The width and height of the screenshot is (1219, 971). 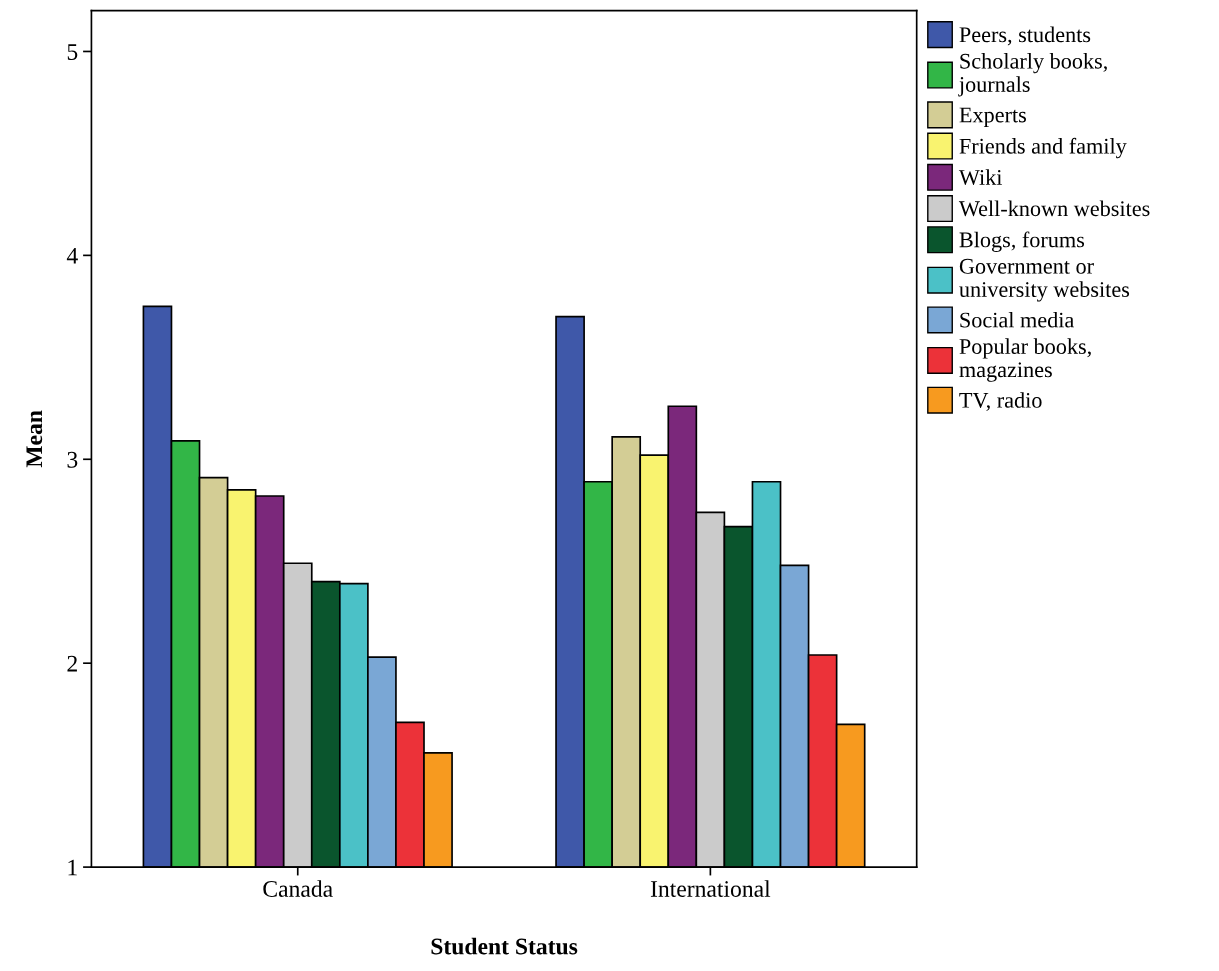 I want to click on y-tick-label: 2, so click(x=72, y=663).